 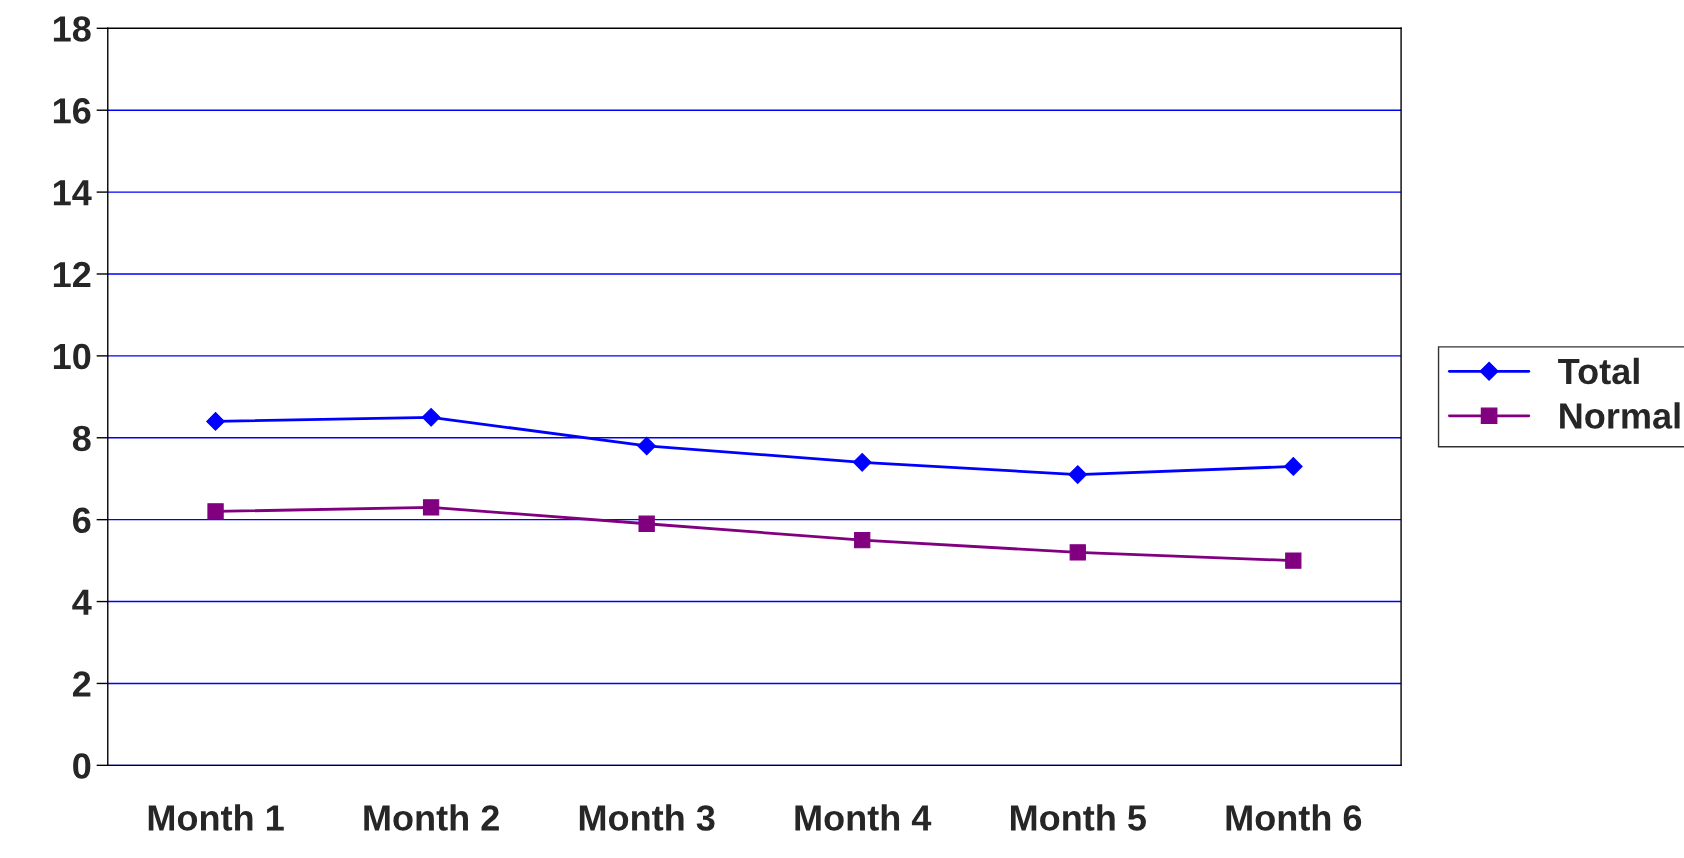 I want to click on y-tick-label: 16, so click(x=72, y=111).